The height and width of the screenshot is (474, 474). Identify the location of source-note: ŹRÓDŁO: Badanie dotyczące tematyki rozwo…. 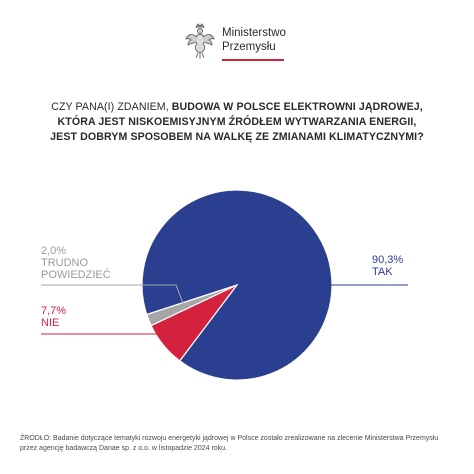
(240, 444).